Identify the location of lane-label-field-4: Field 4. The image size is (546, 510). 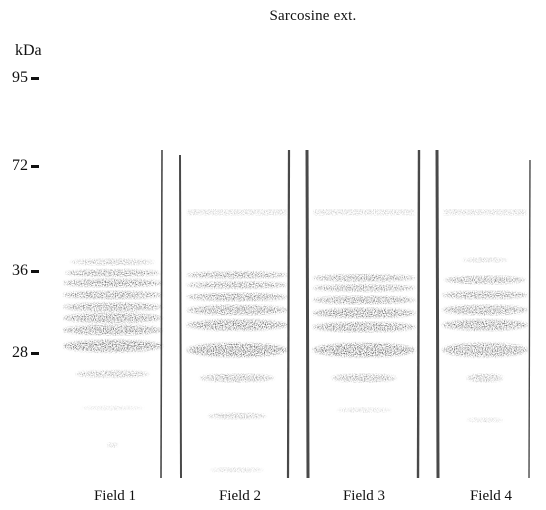
(491, 496).